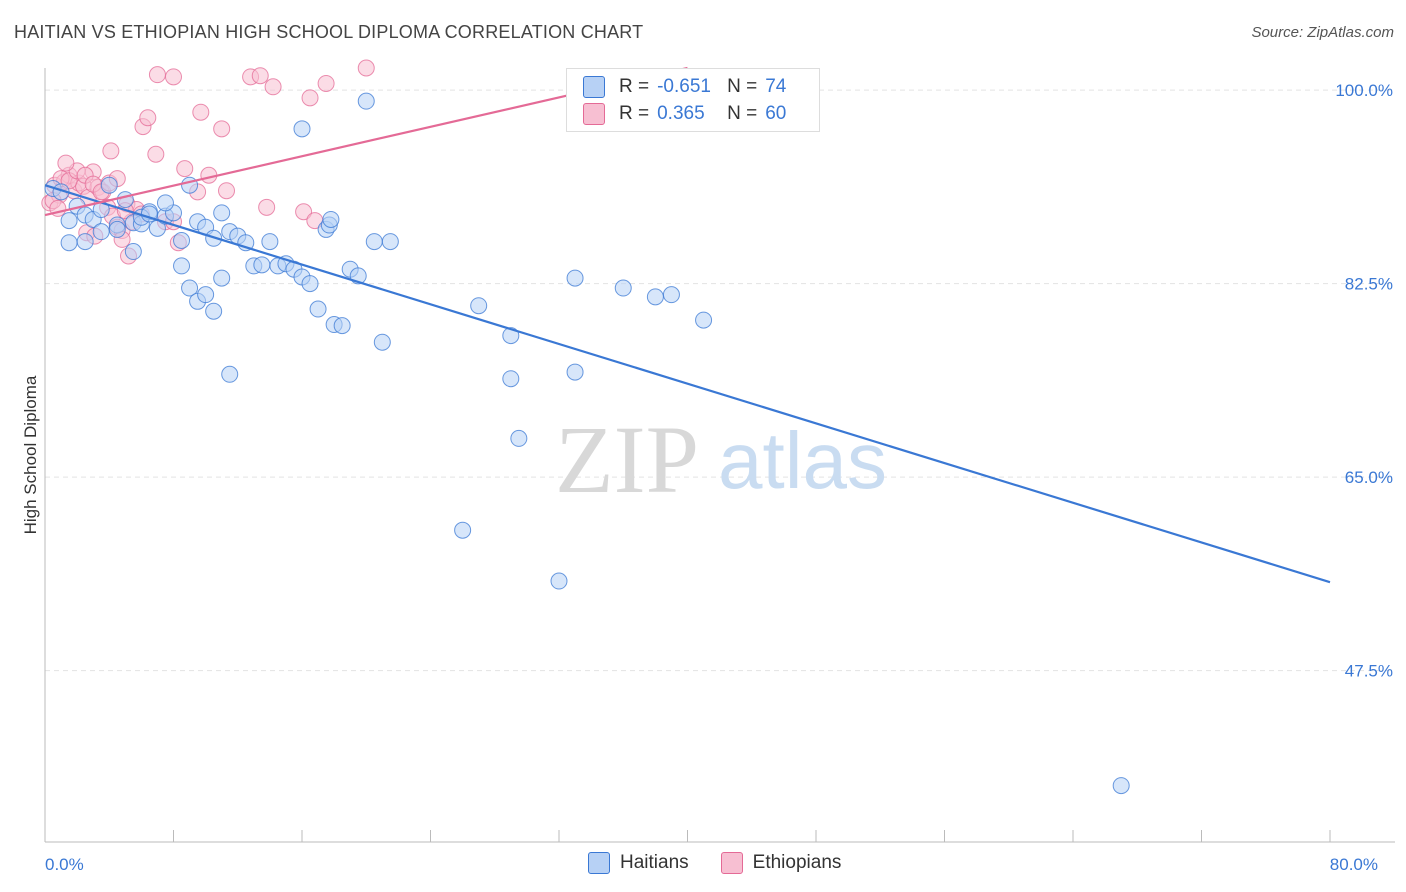  What do you see at coordinates (30, 454) in the screenshot?
I see `y-axis-label: High School Diploma` at bounding box center [30, 454].